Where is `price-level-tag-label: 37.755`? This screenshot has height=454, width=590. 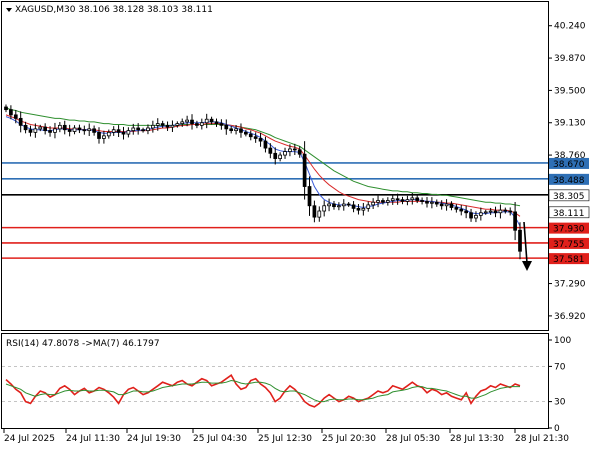 price-level-tag-label: 37.755 is located at coordinates (569, 245).